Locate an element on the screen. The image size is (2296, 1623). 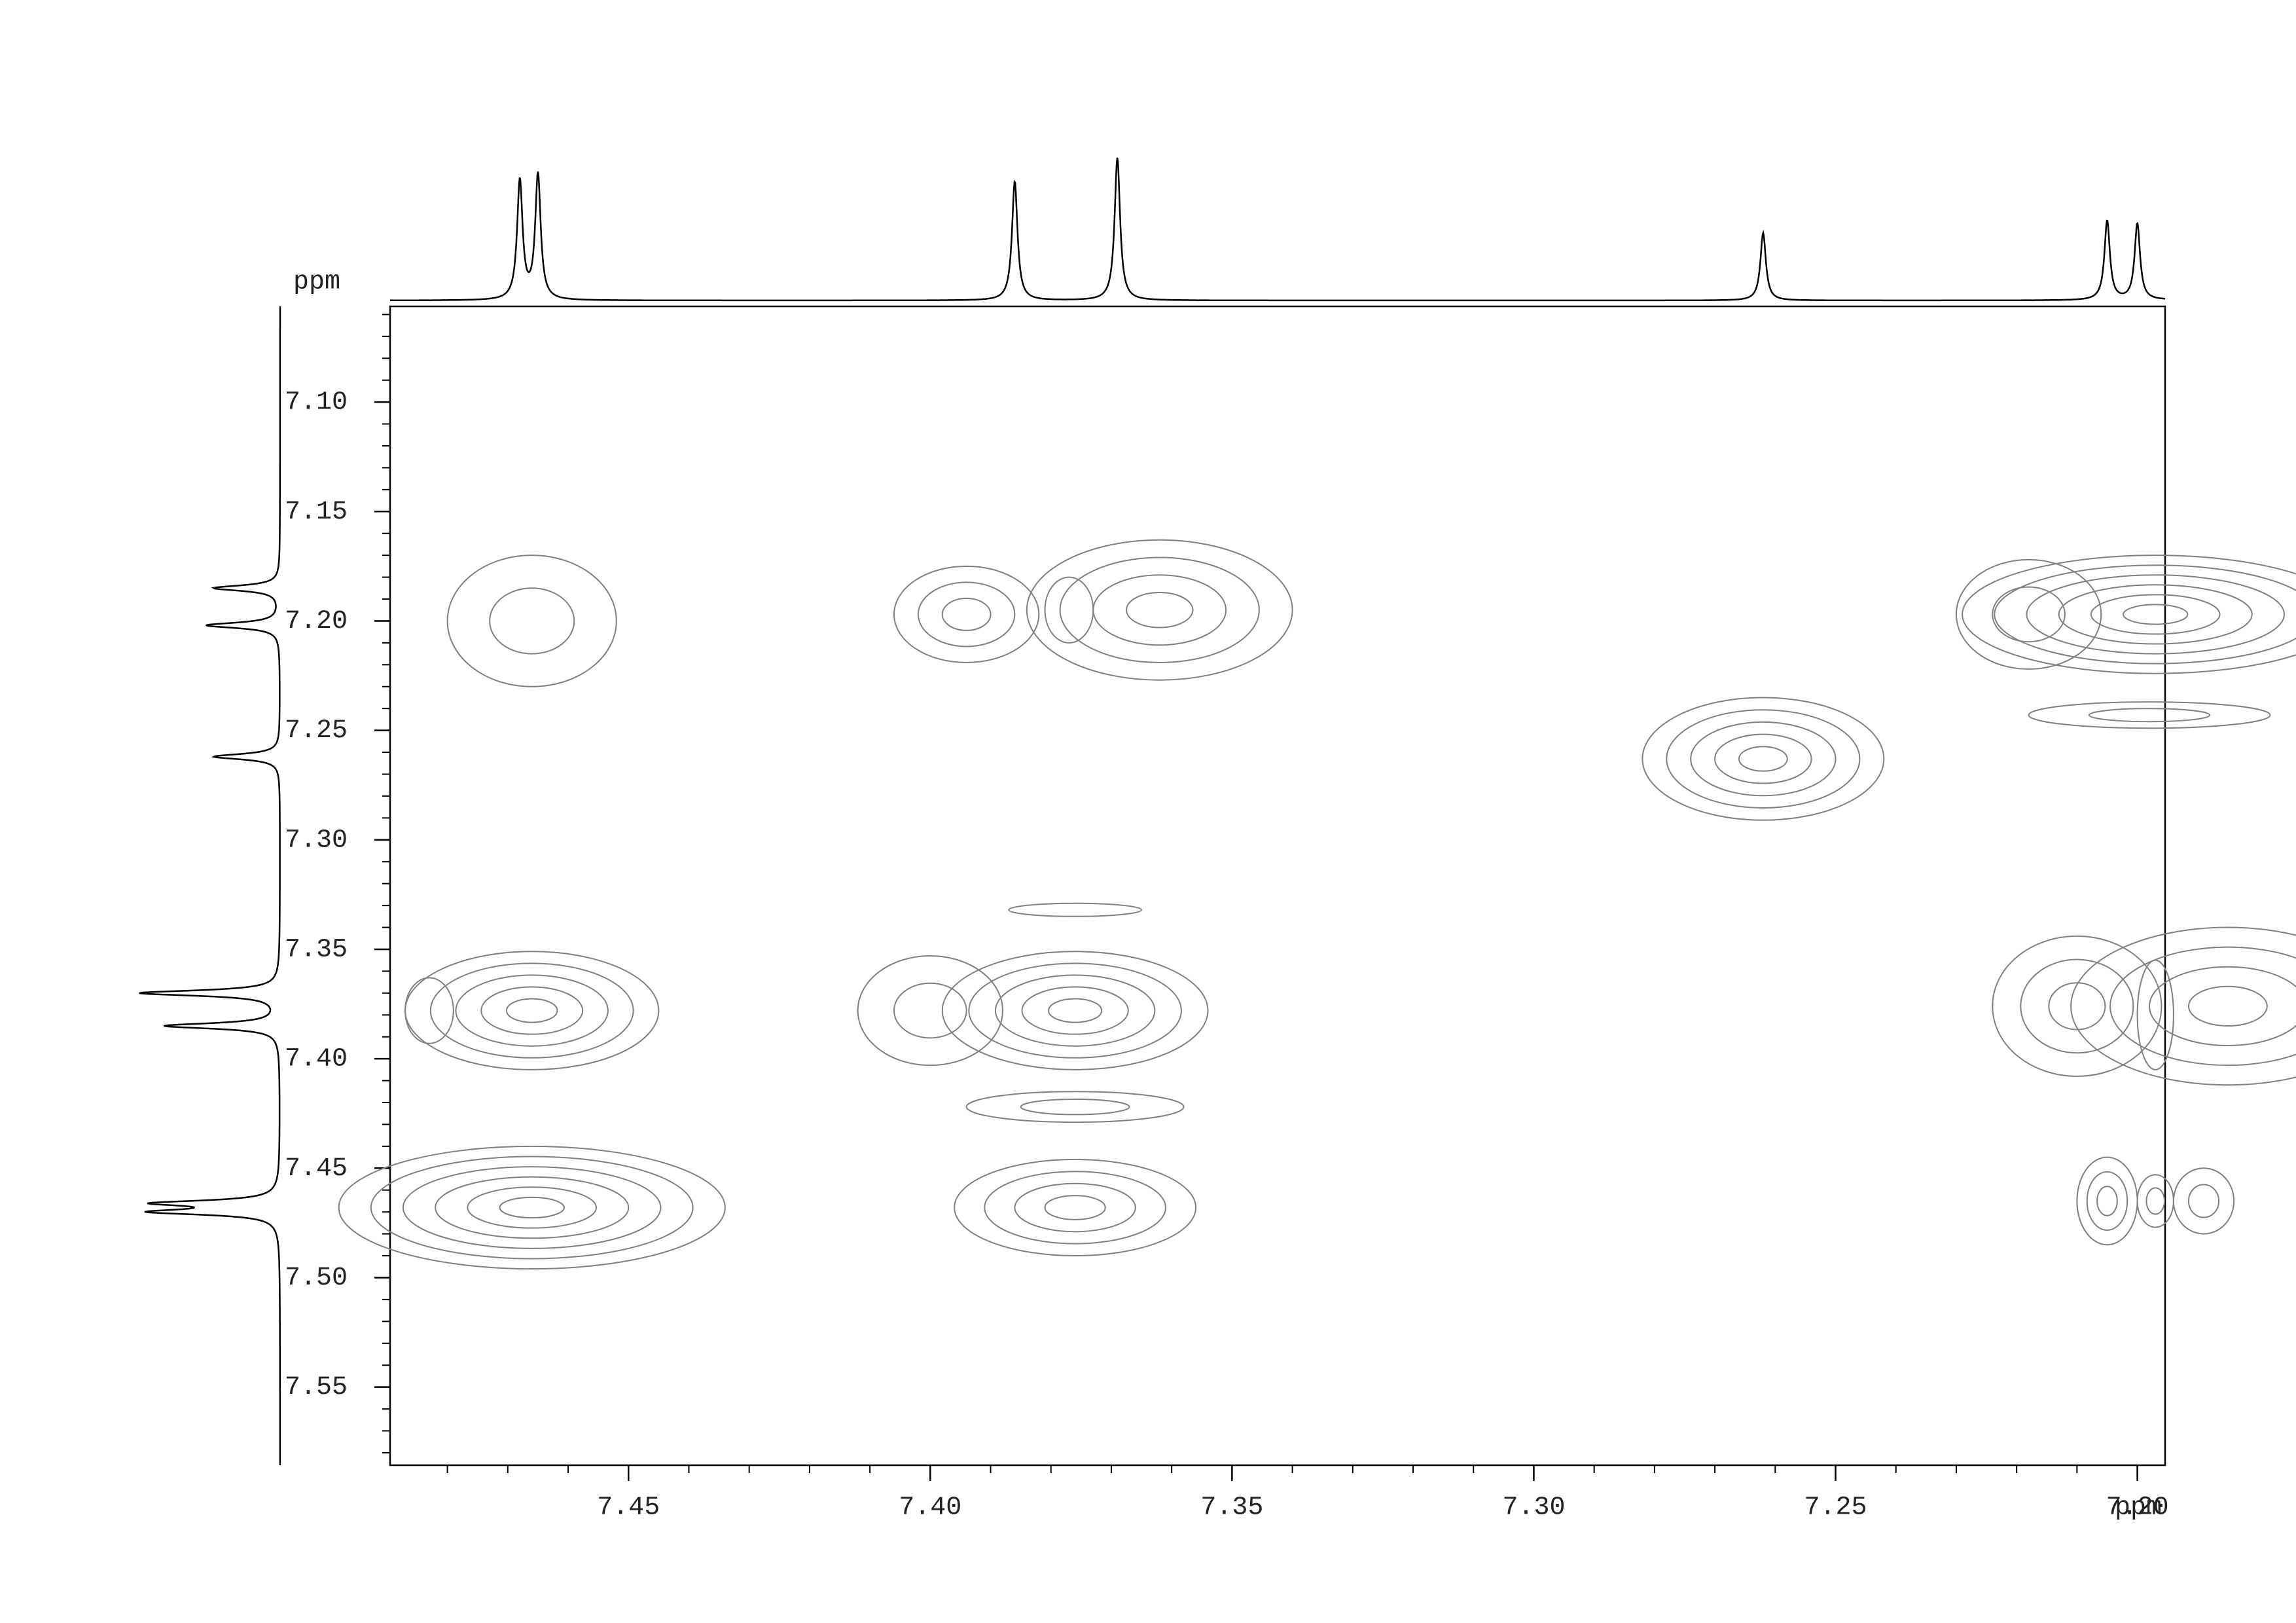
x-tick-label: 7.25 is located at coordinates (1835, 1508).